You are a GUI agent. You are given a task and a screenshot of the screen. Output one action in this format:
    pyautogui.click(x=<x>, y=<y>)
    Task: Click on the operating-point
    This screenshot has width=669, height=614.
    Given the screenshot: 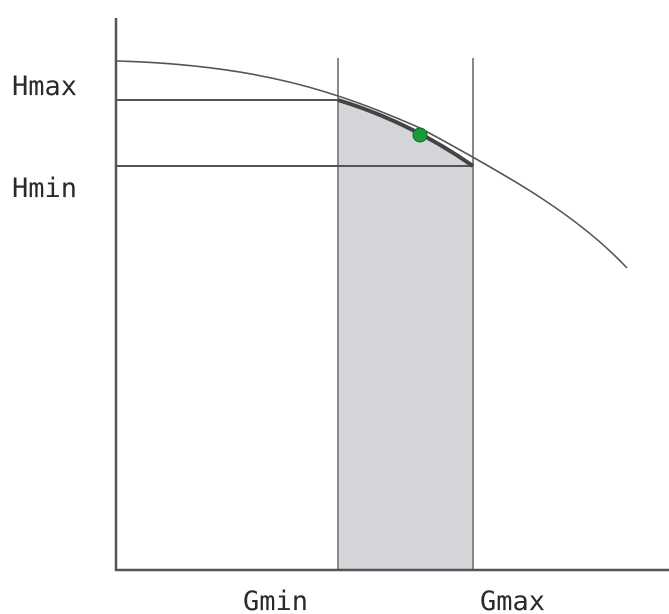 What is the action you would take?
    pyautogui.click(x=420, y=135)
    